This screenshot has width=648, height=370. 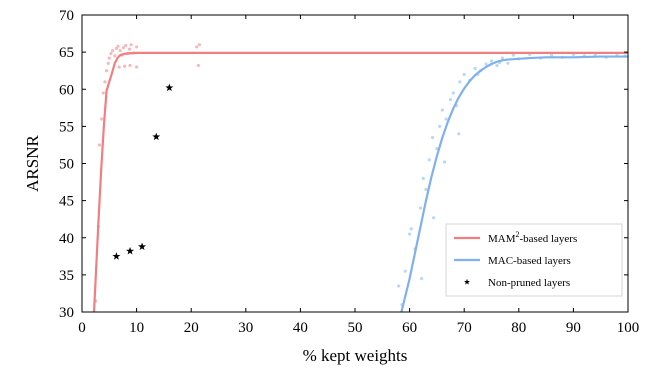 What do you see at coordinates (66, 53) in the screenshot?
I see `y-tick-label: 65` at bounding box center [66, 53].